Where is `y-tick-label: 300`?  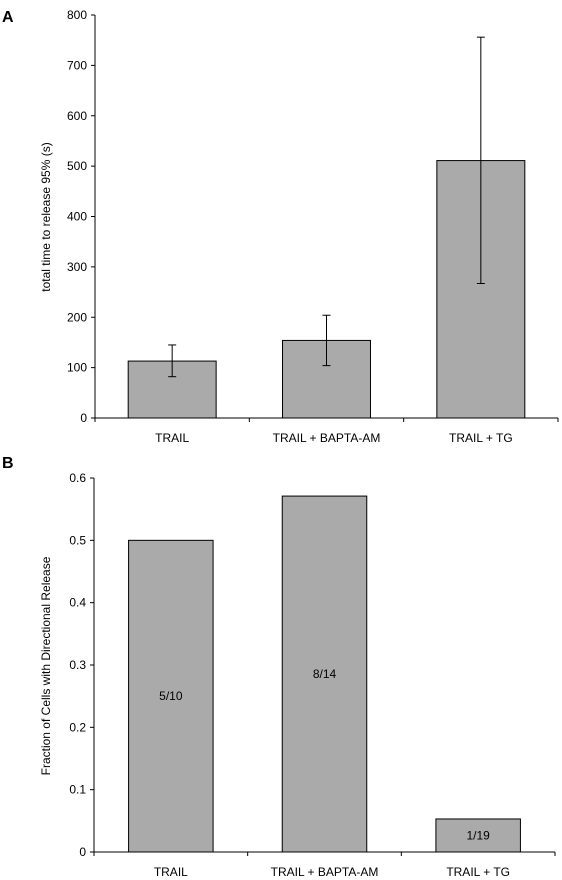
y-tick-label: 300 is located at coordinates (77, 267).